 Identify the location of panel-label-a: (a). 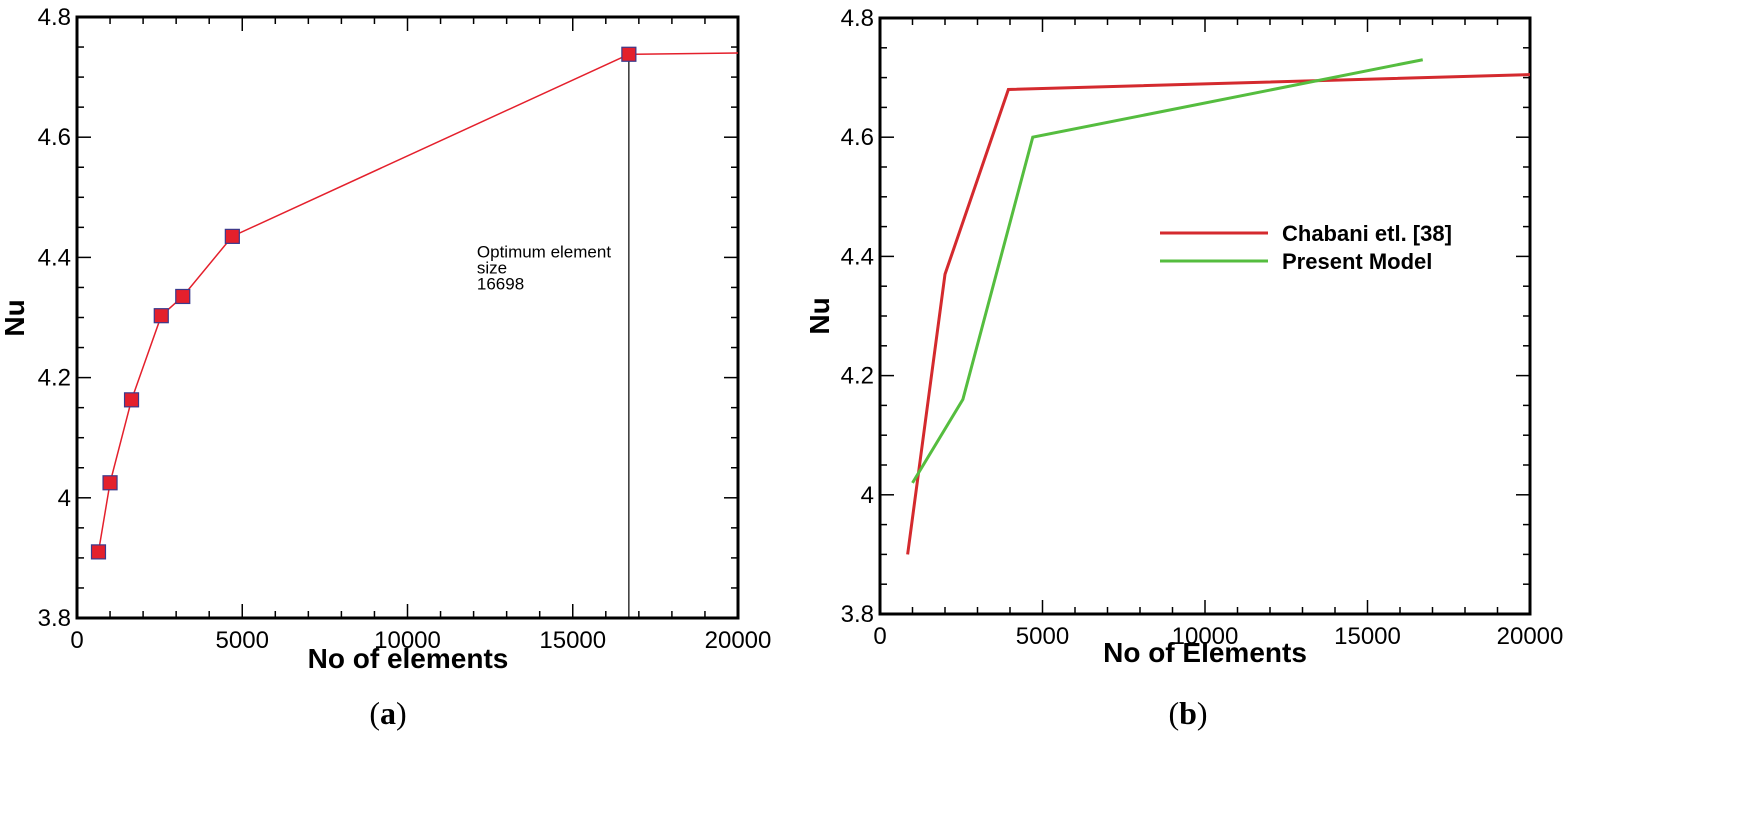
(387, 713).